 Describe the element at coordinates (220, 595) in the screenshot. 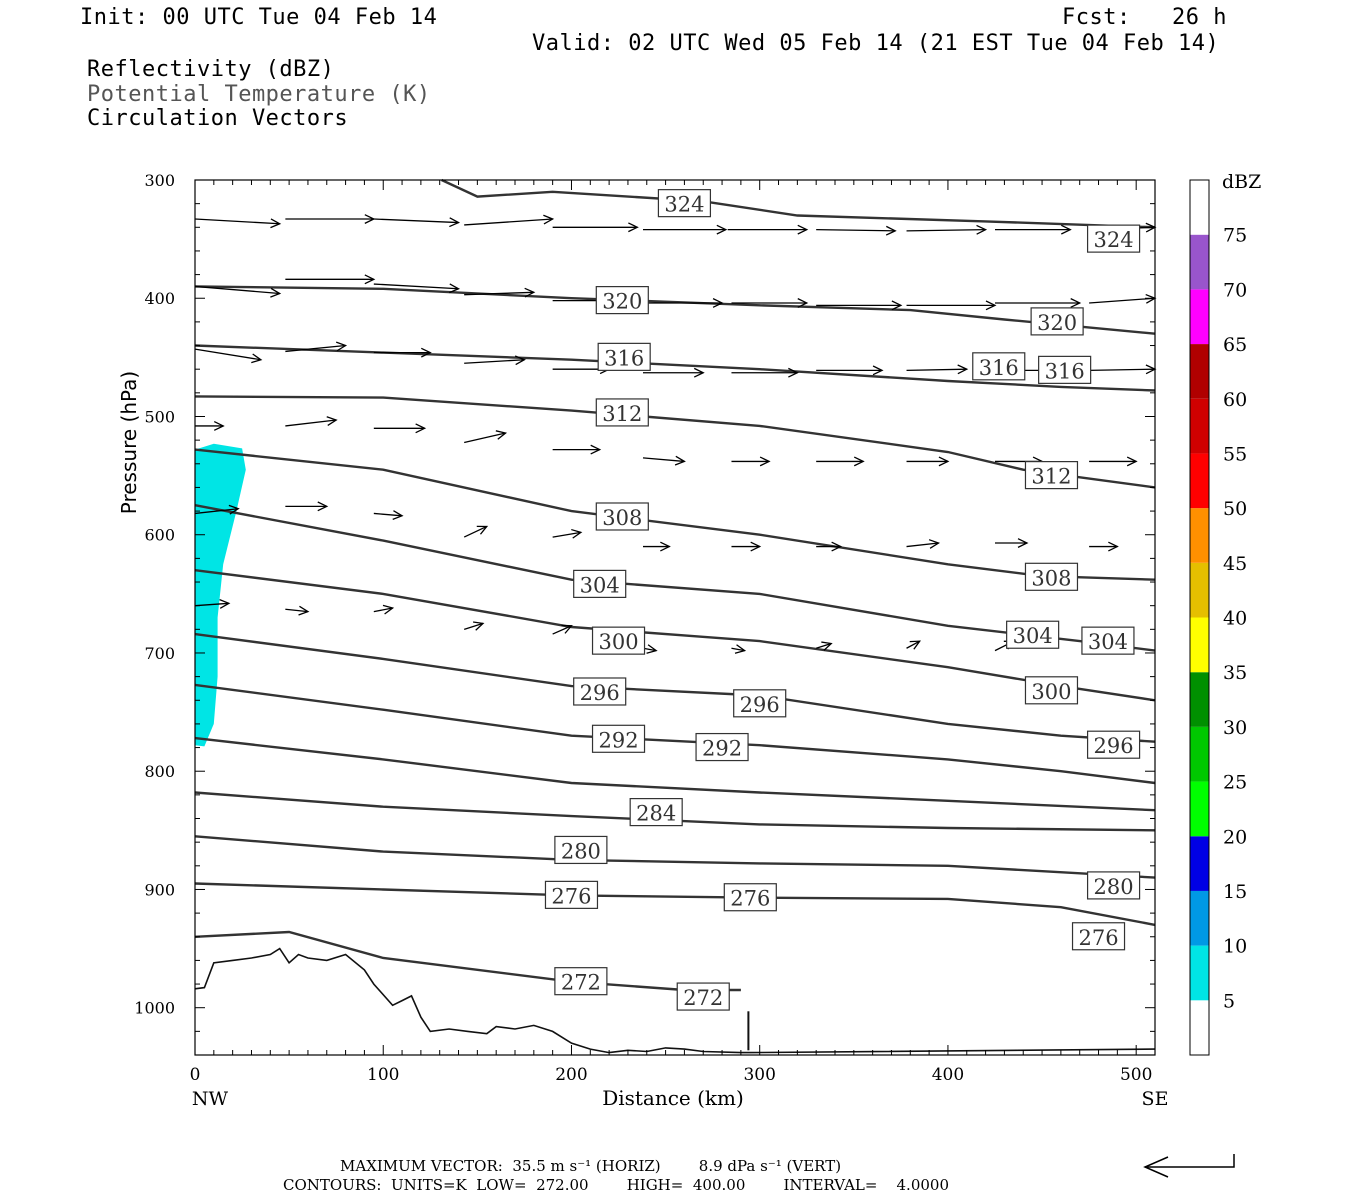

I see `reflectivity-layer` at that location.